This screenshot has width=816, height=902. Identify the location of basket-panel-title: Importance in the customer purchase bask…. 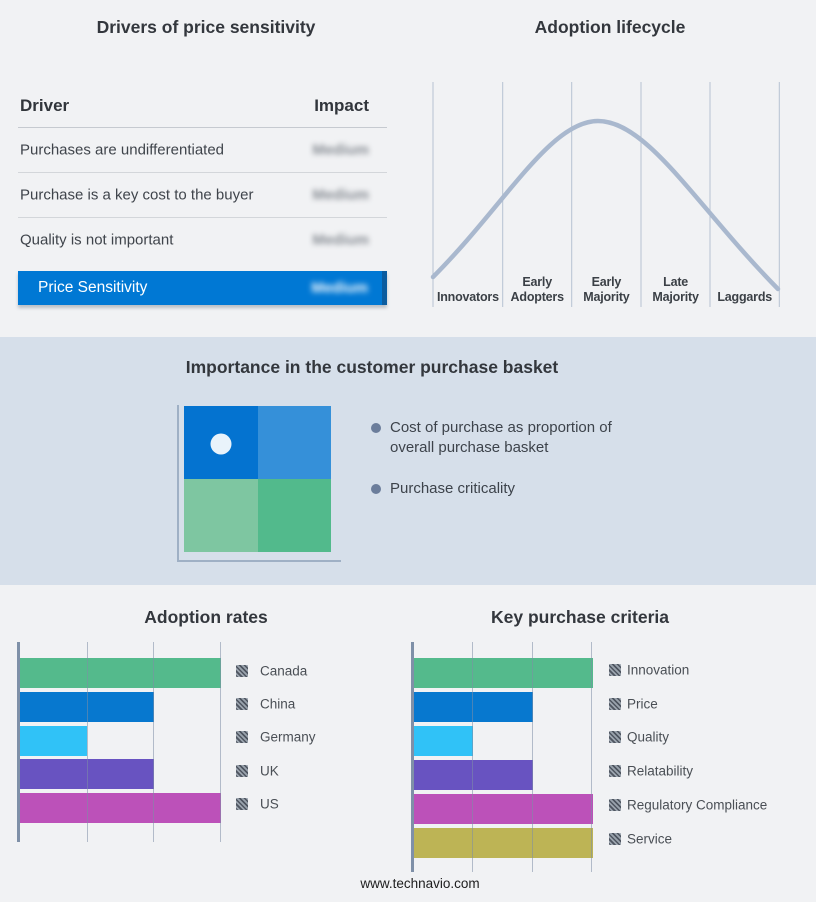
(372, 367).